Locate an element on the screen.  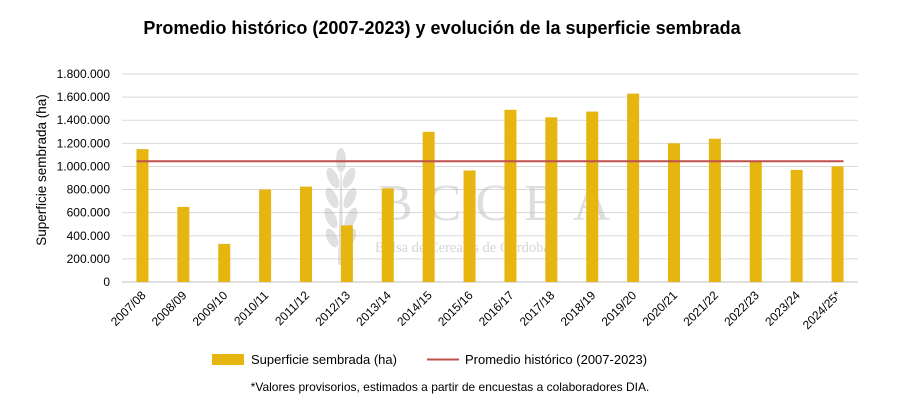
y-tick-label: 1.200.000 is located at coordinates (84, 143).